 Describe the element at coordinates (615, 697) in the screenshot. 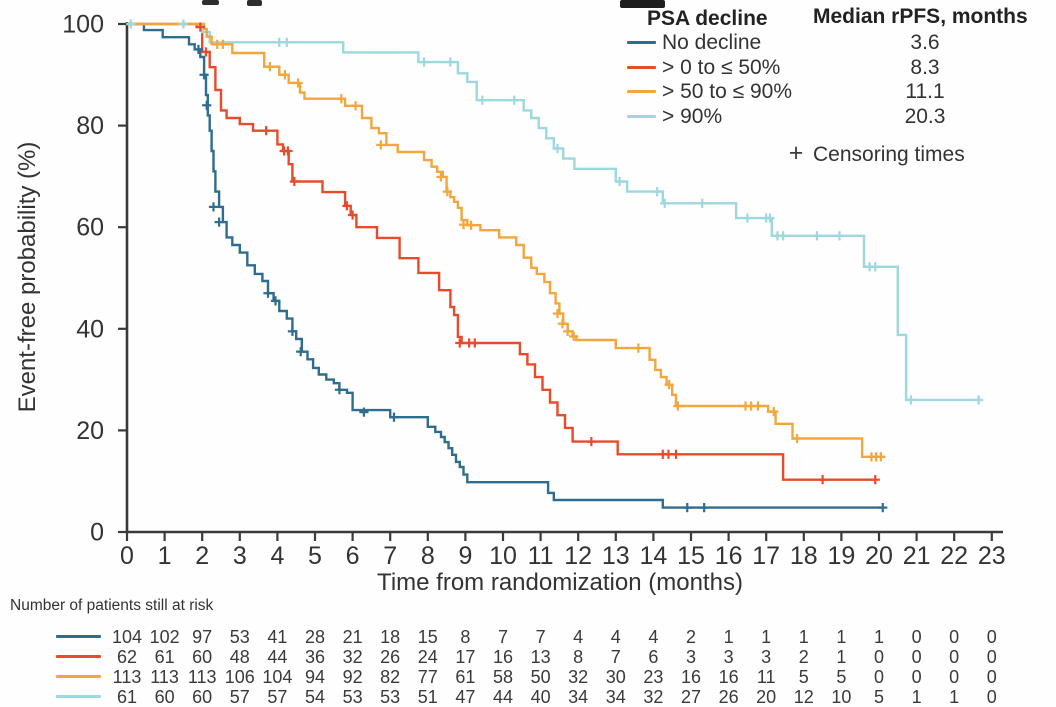

I see `risk-count: 34` at that location.